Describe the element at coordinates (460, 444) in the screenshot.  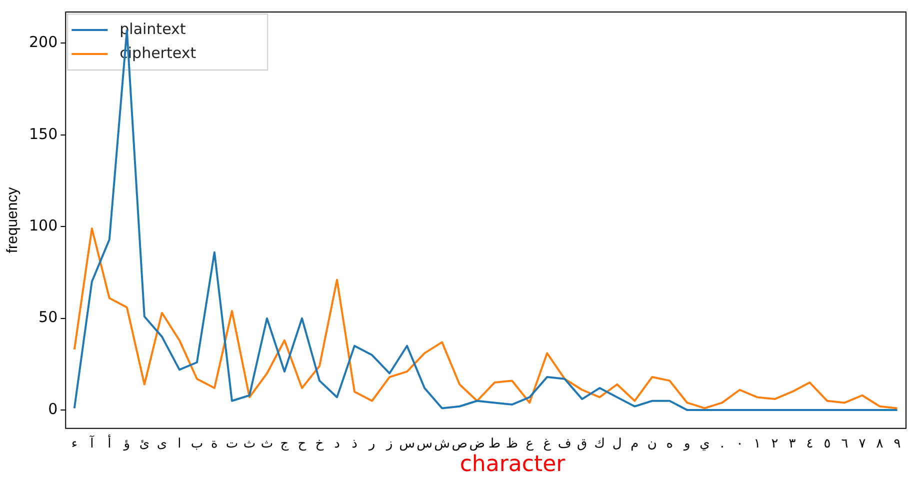
I see `x-tick-label: ص` at that location.